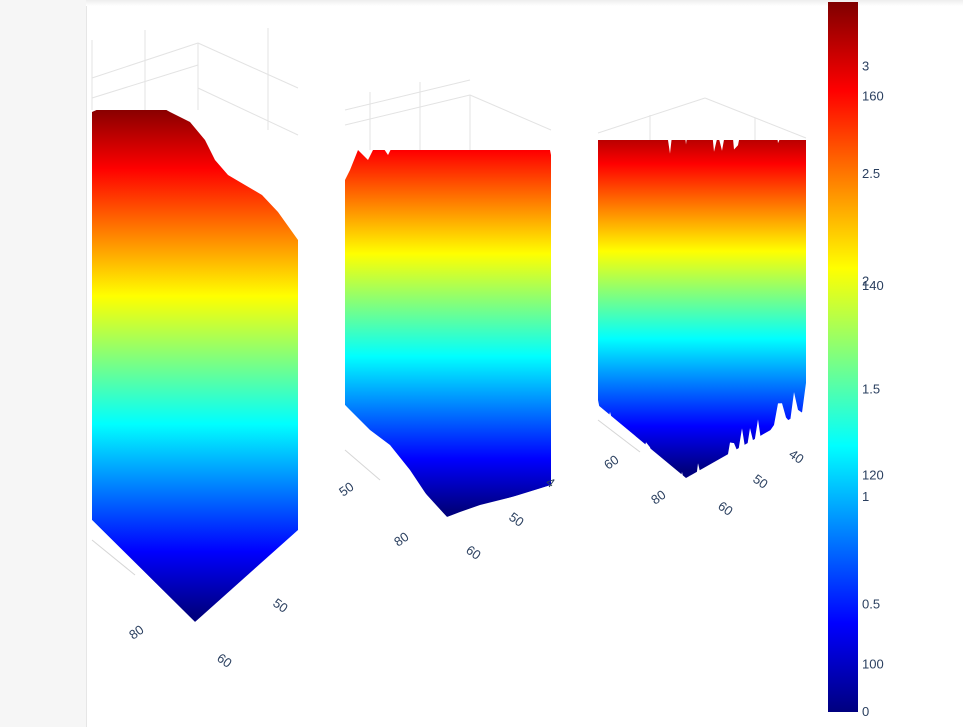  I want to click on scene-2-y-tick: 50, so click(516, 519).